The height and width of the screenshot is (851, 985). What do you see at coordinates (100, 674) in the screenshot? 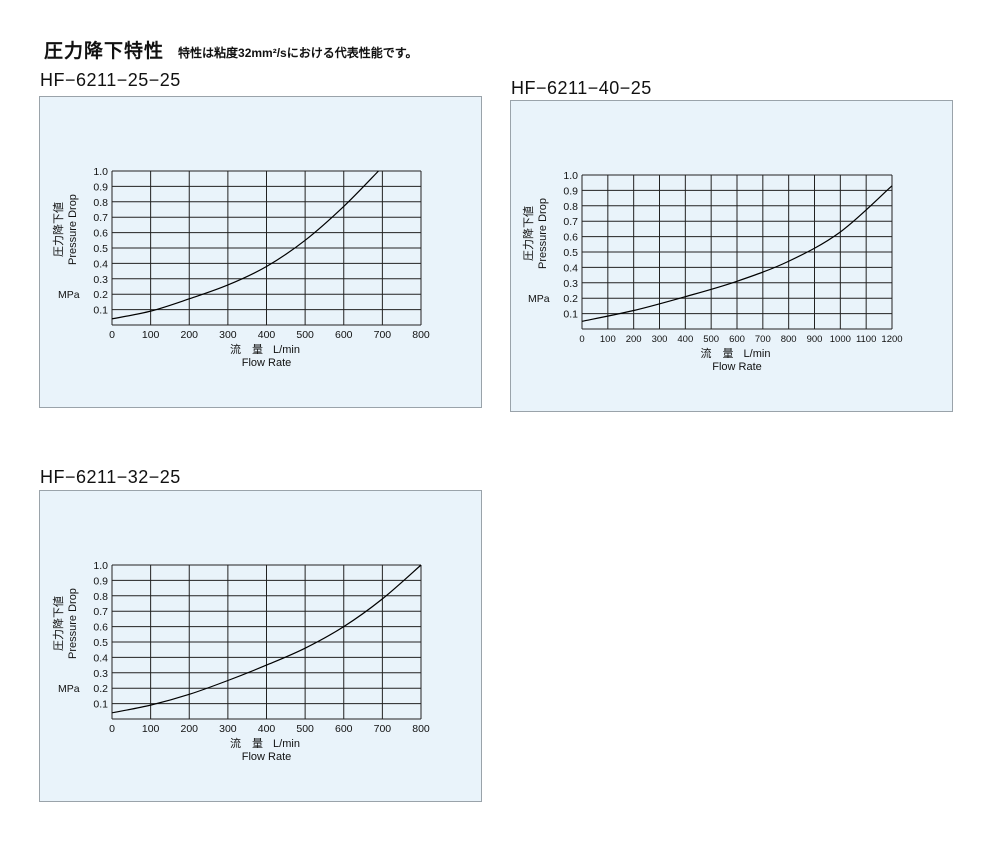
I see `chart-3-y-tick-label: 0.3` at bounding box center [100, 674].